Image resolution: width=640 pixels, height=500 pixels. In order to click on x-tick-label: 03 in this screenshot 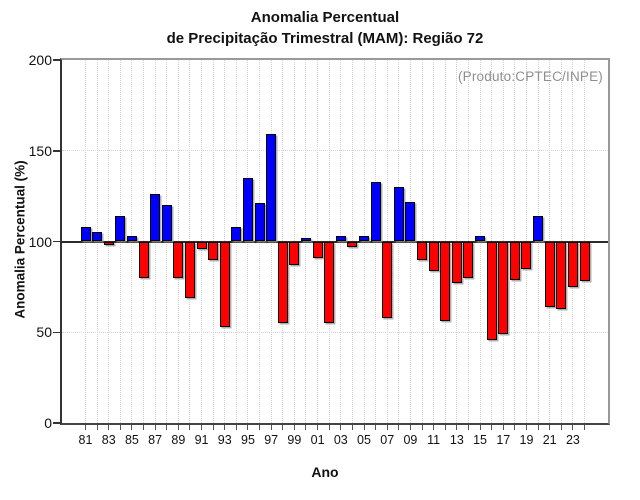, I will do `click(340, 440)`.